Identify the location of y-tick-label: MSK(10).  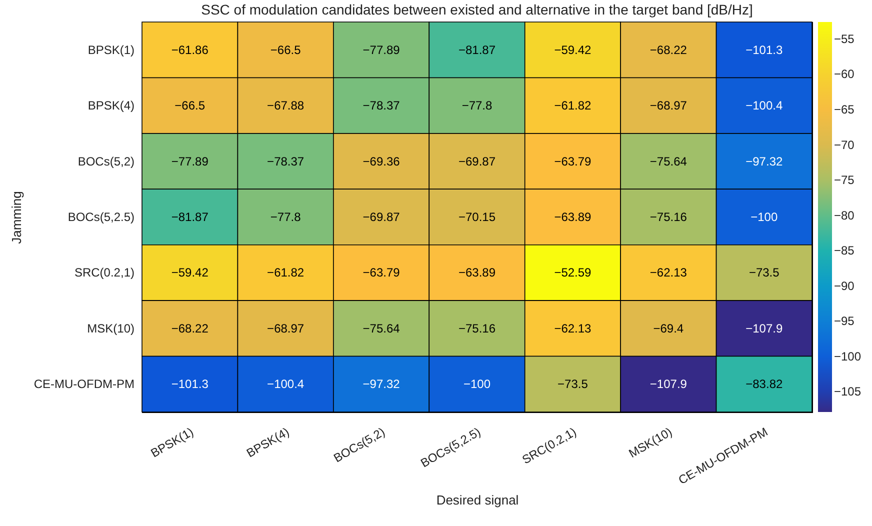
(111, 328).